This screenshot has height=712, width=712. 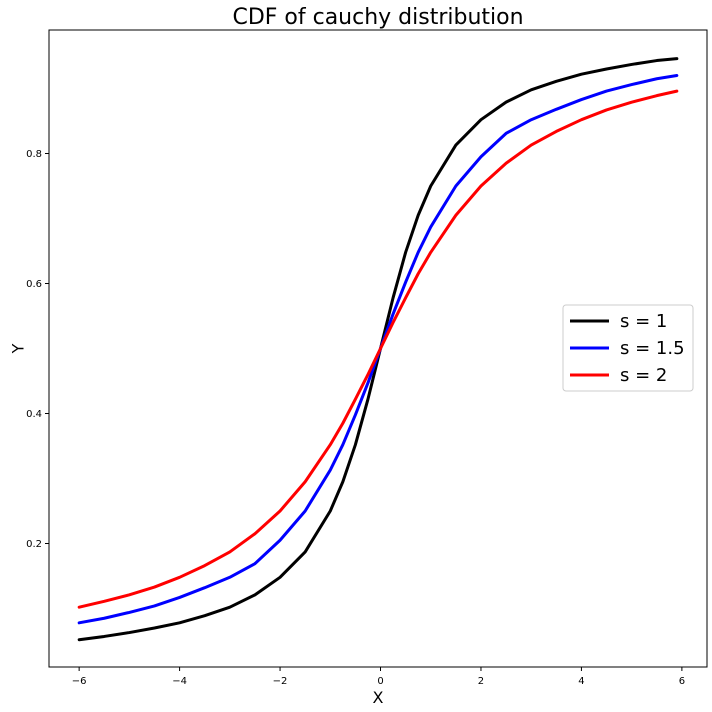 What do you see at coordinates (34, 154) in the screenshot?
I see `y-tick-label: 0.8` at bounding box center [34, 154].